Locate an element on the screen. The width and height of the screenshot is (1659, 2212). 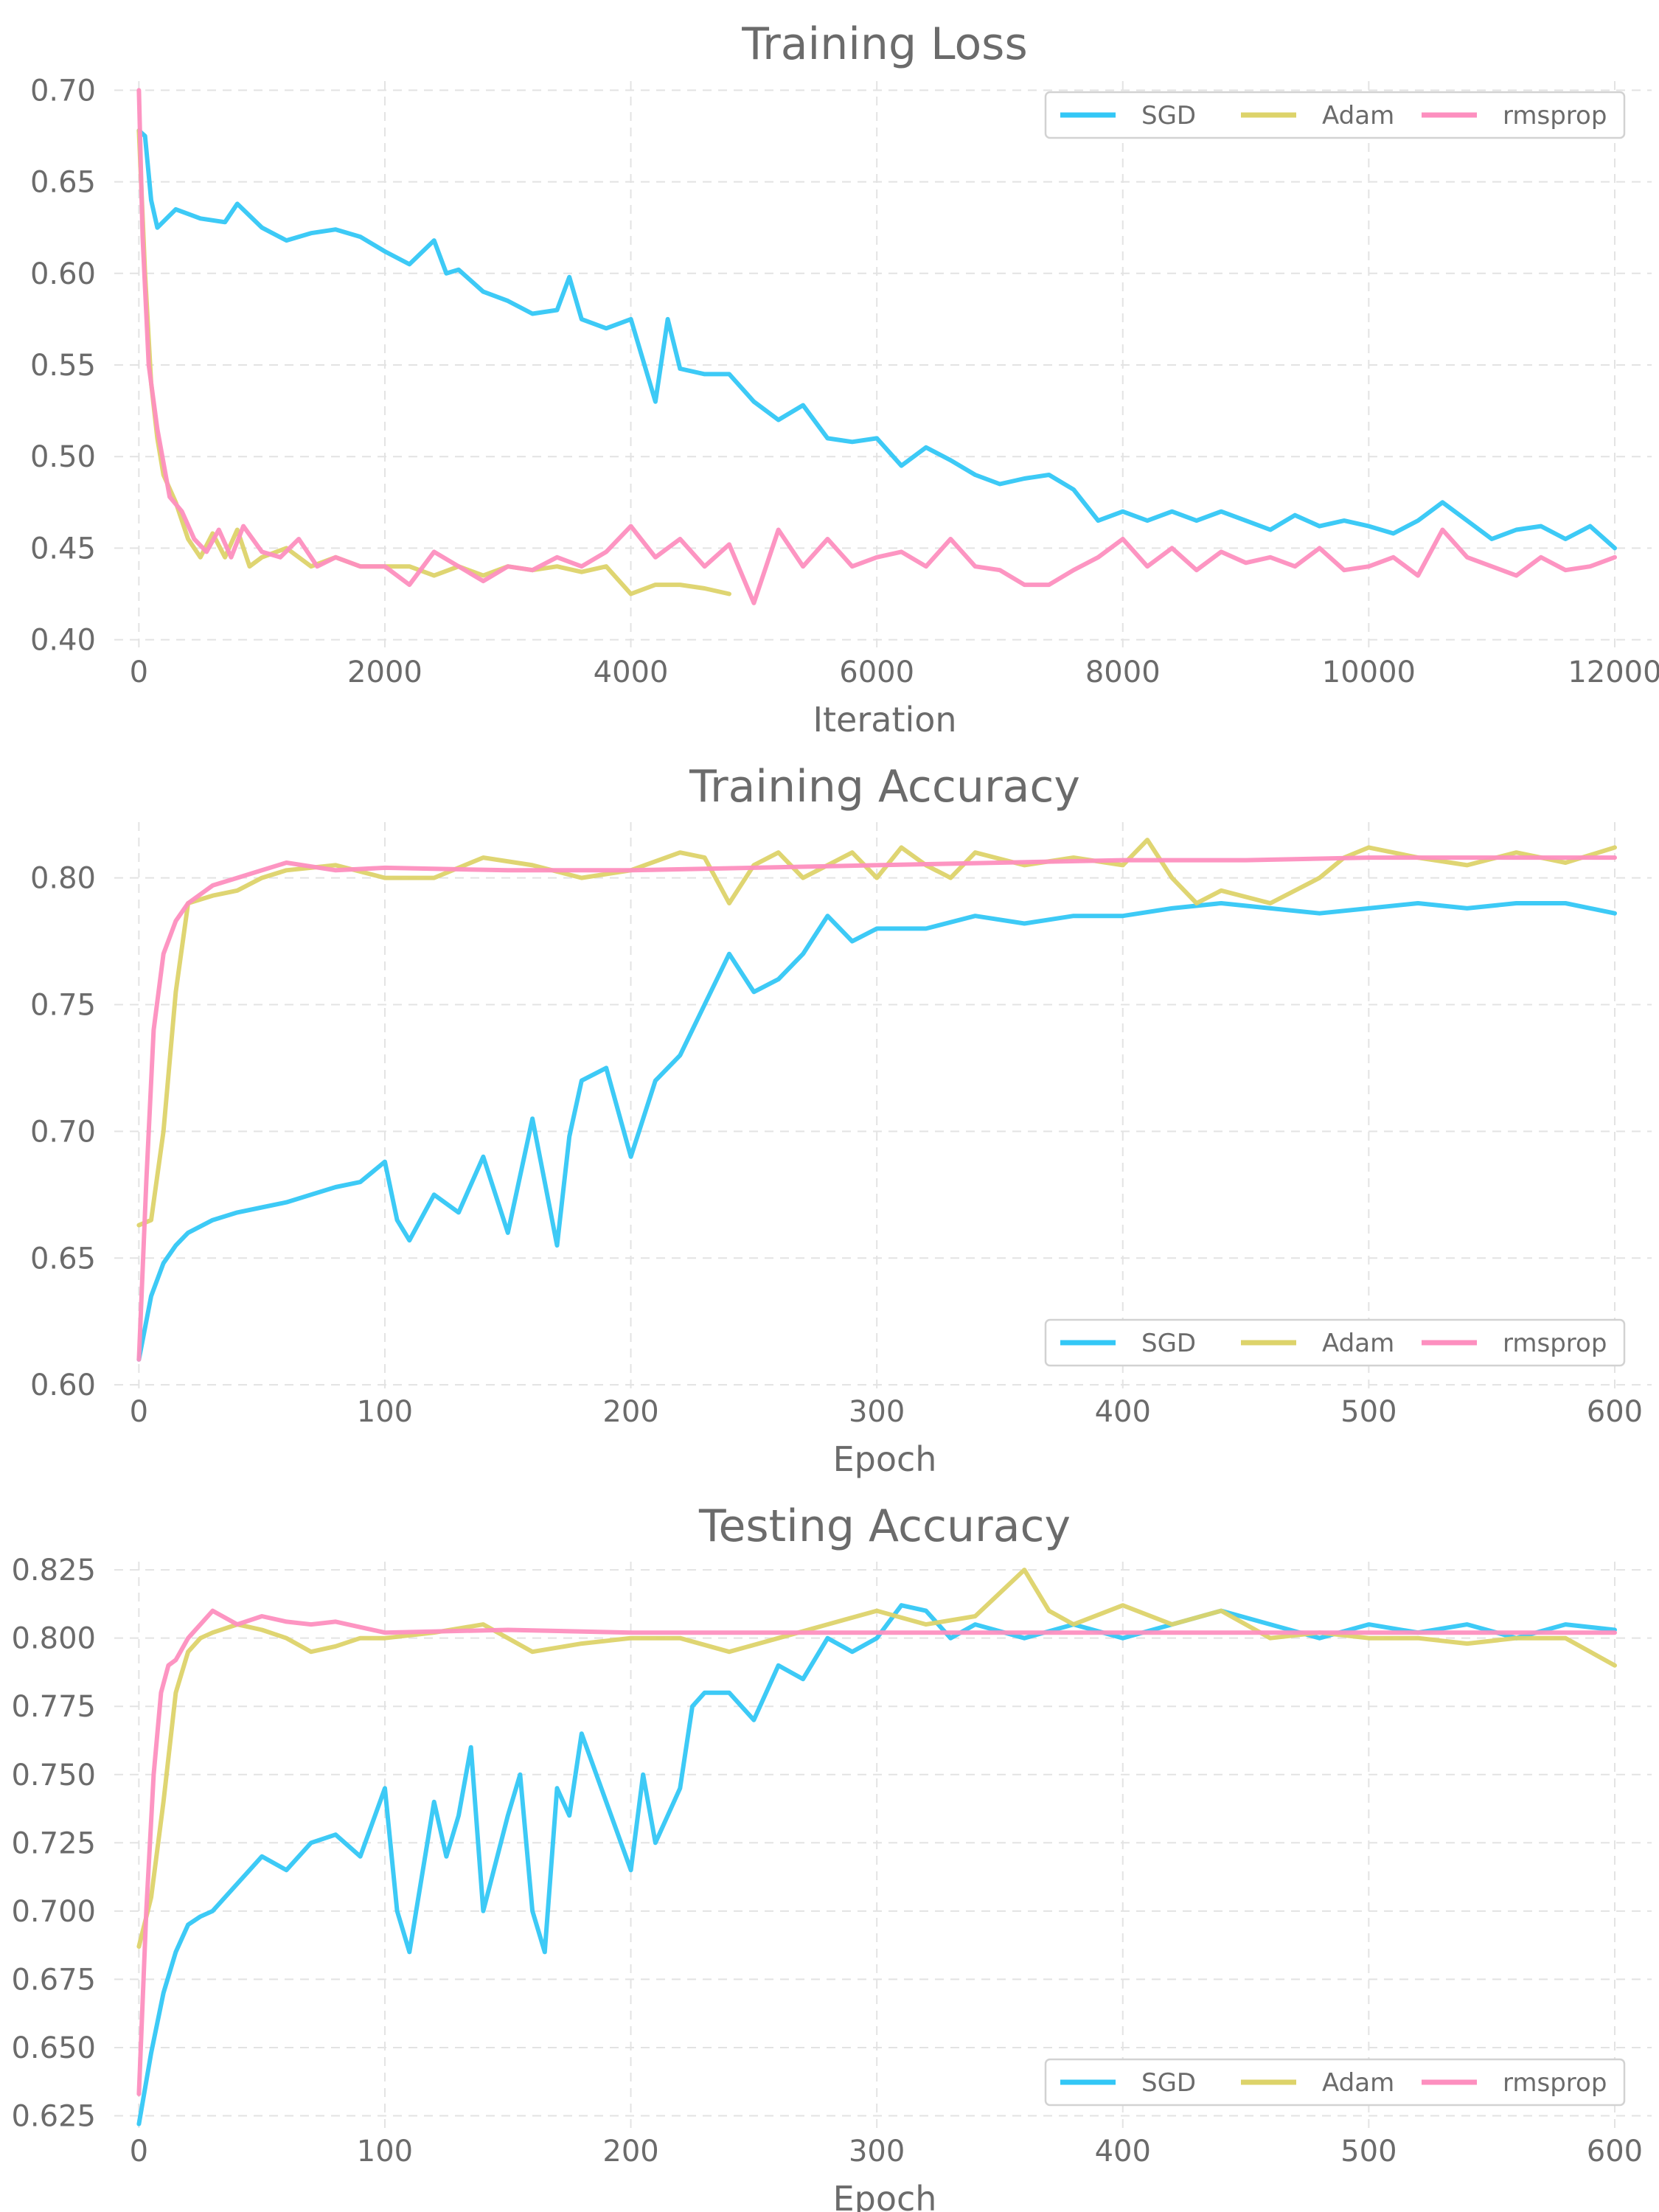
x-tick-label: 6000 is located at coordinates (876, 672).